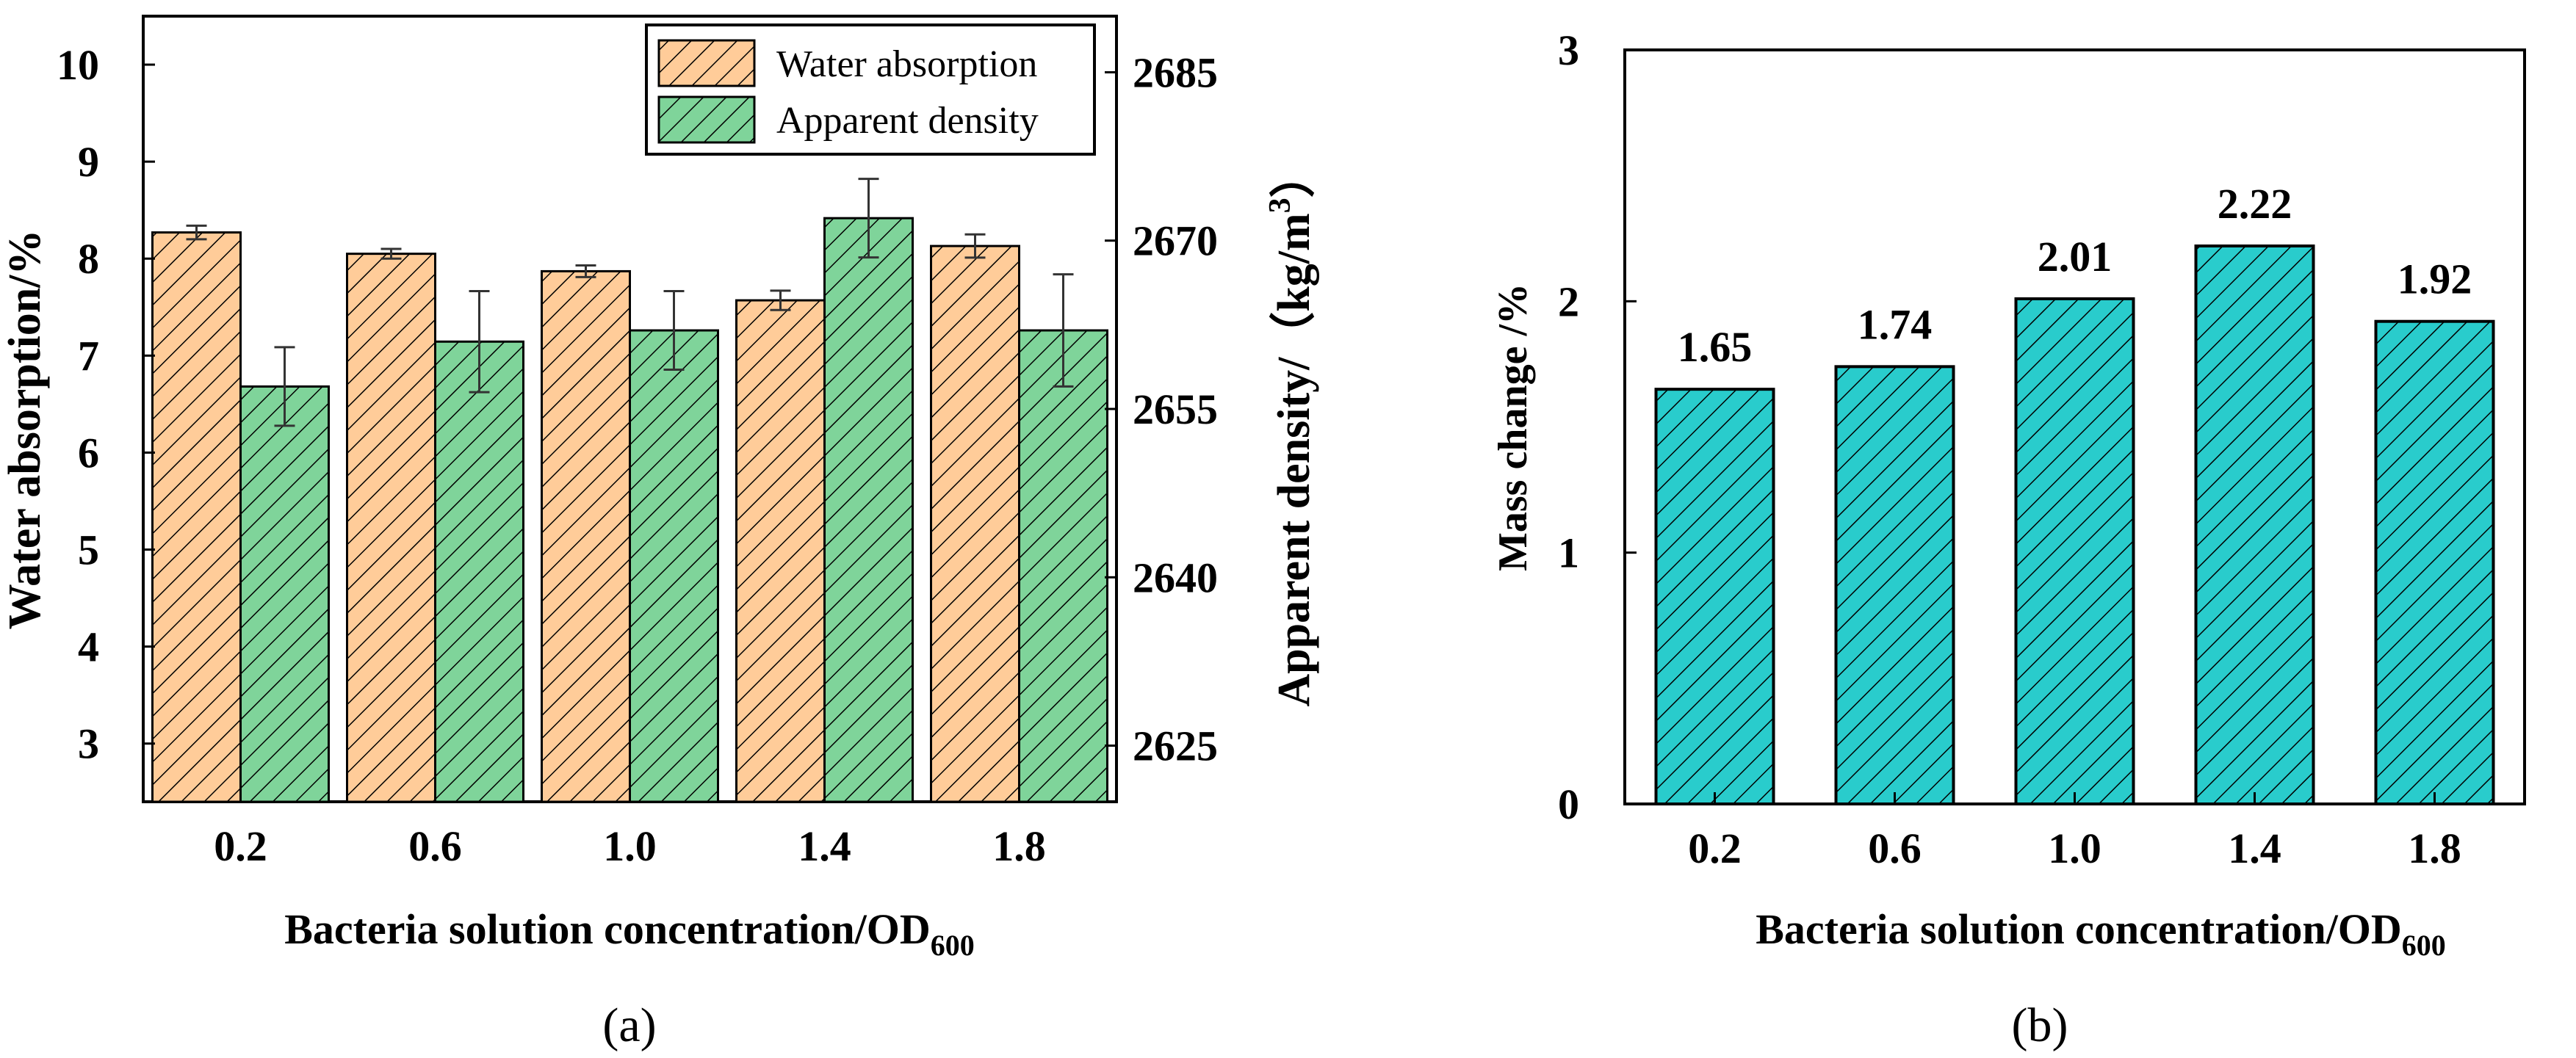 Image resolution: width=2576 pixels, height=1058 pixels. What do you see at coordinates (871, 89) in the screenshot?
I see `legend: Water absorption Apparent density` at bounding box center [871, 89].